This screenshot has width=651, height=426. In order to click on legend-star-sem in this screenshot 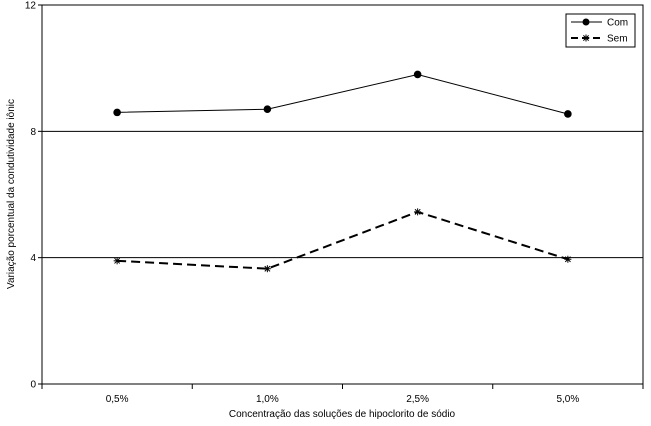, I will do `click(586, 38)`.